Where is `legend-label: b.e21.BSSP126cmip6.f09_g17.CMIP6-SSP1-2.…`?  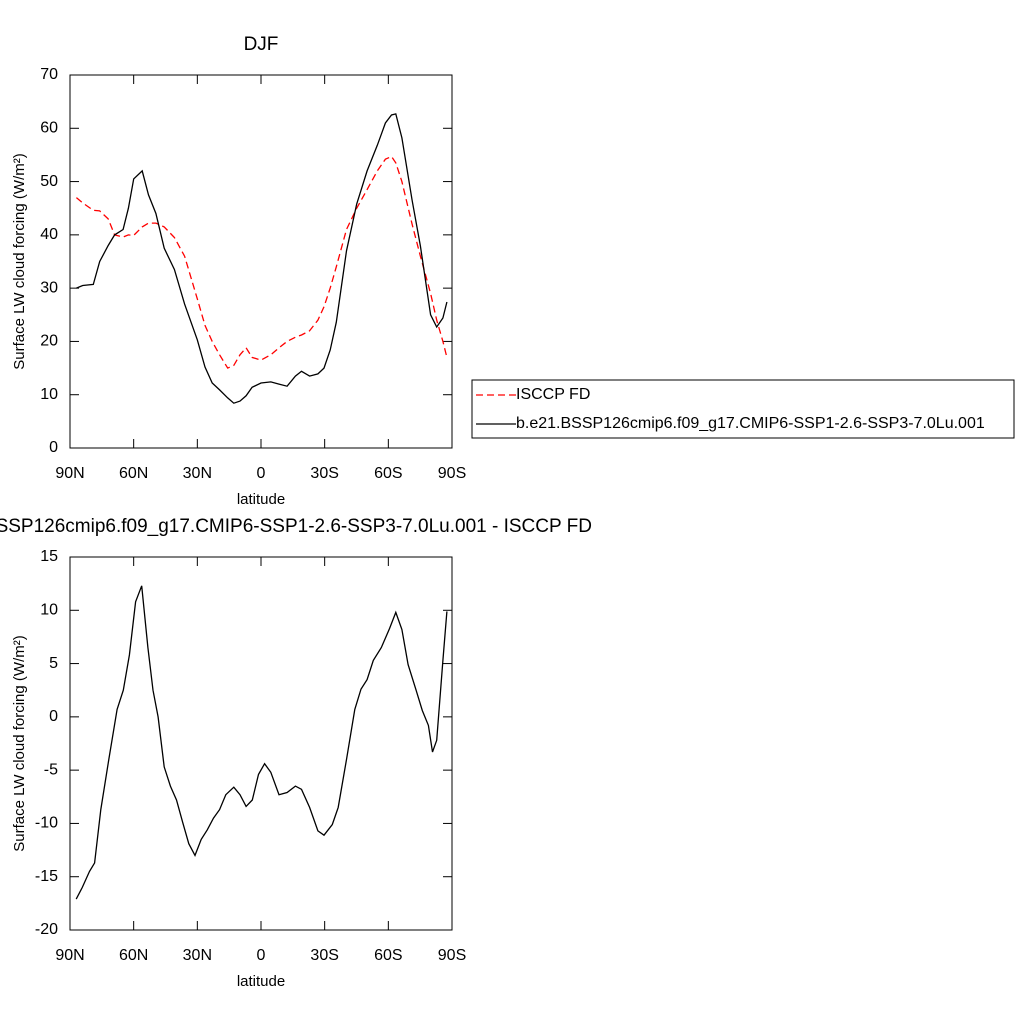 legend-label: b.e21.BSSP126cmip6.f09_g17.CMIP6-SSP1-2.… is located at coordinates (750, 423).